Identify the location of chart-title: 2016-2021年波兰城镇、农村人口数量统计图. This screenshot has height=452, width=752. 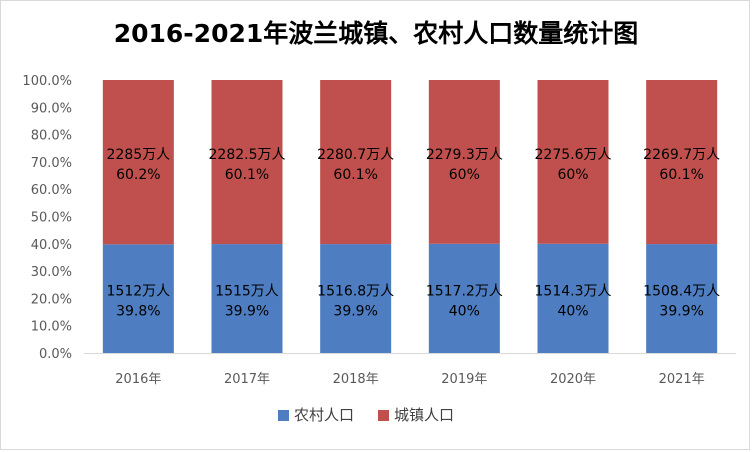
(376, 33).